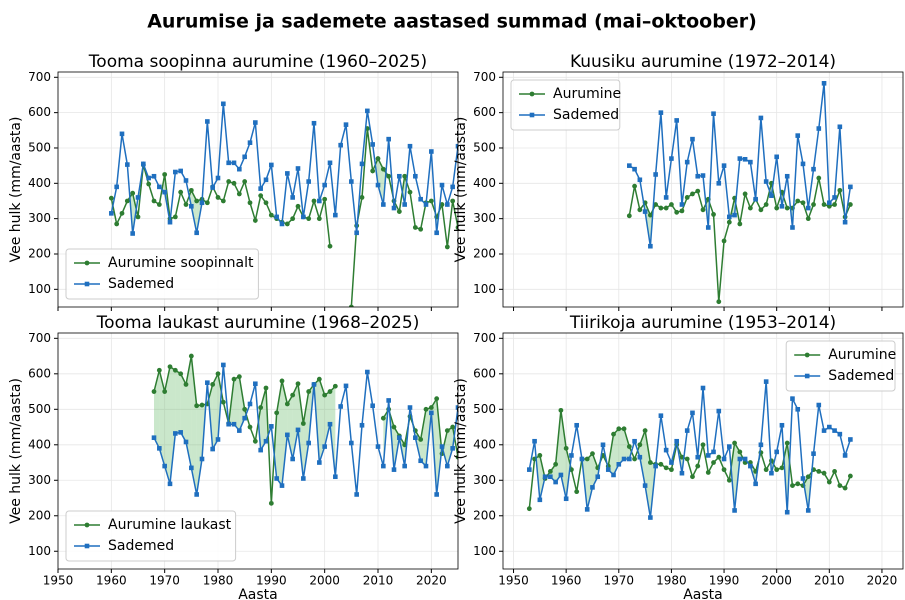  I want to click on x-tick-label: 2020, so click(431, 581).